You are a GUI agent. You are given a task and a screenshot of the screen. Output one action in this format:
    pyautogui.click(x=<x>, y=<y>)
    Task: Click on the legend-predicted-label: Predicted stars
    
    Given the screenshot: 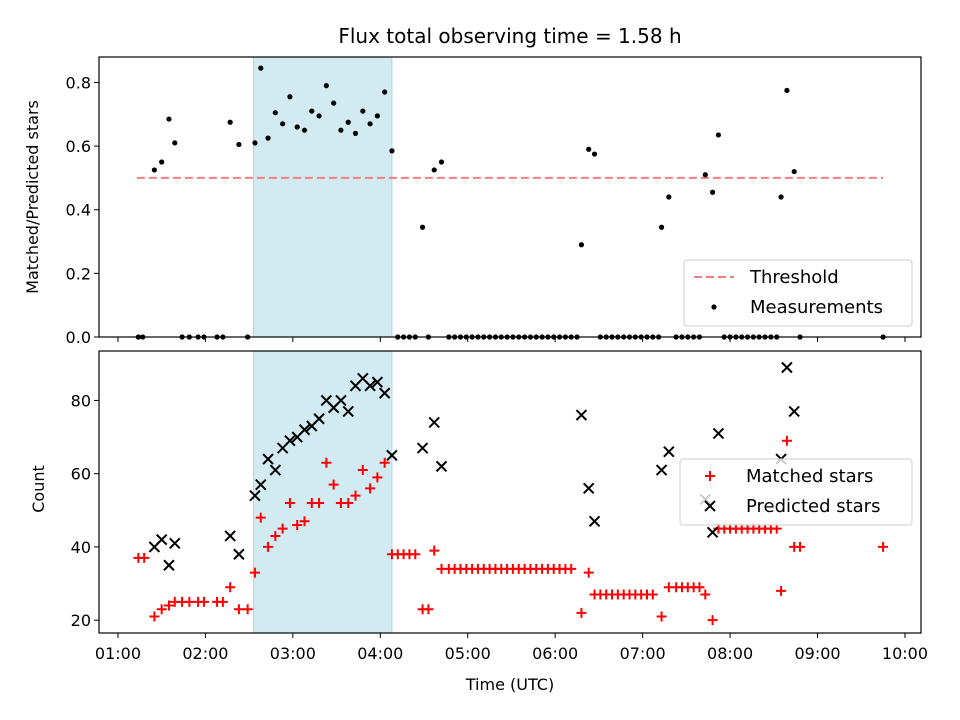 What is the action you would take?
    pyautogui.click(x=813, y=506)
    